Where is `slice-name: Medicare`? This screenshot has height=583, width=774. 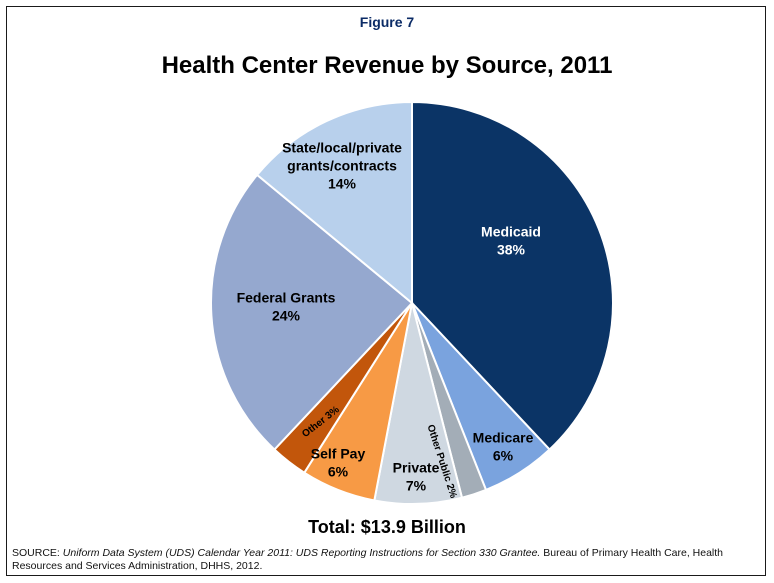
slice-name: Medicare is located at coordinates (503, 438).